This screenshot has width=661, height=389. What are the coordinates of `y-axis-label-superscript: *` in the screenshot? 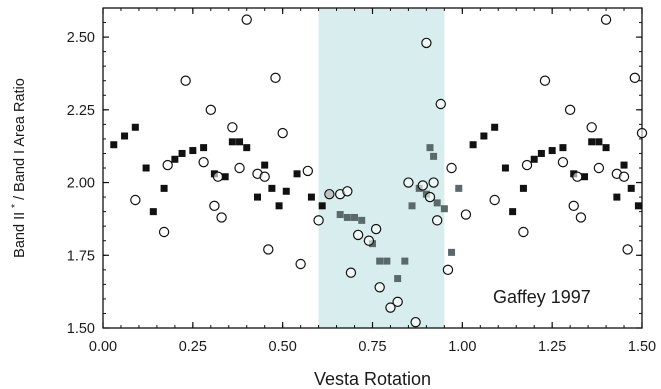 It's located at (15, 206).